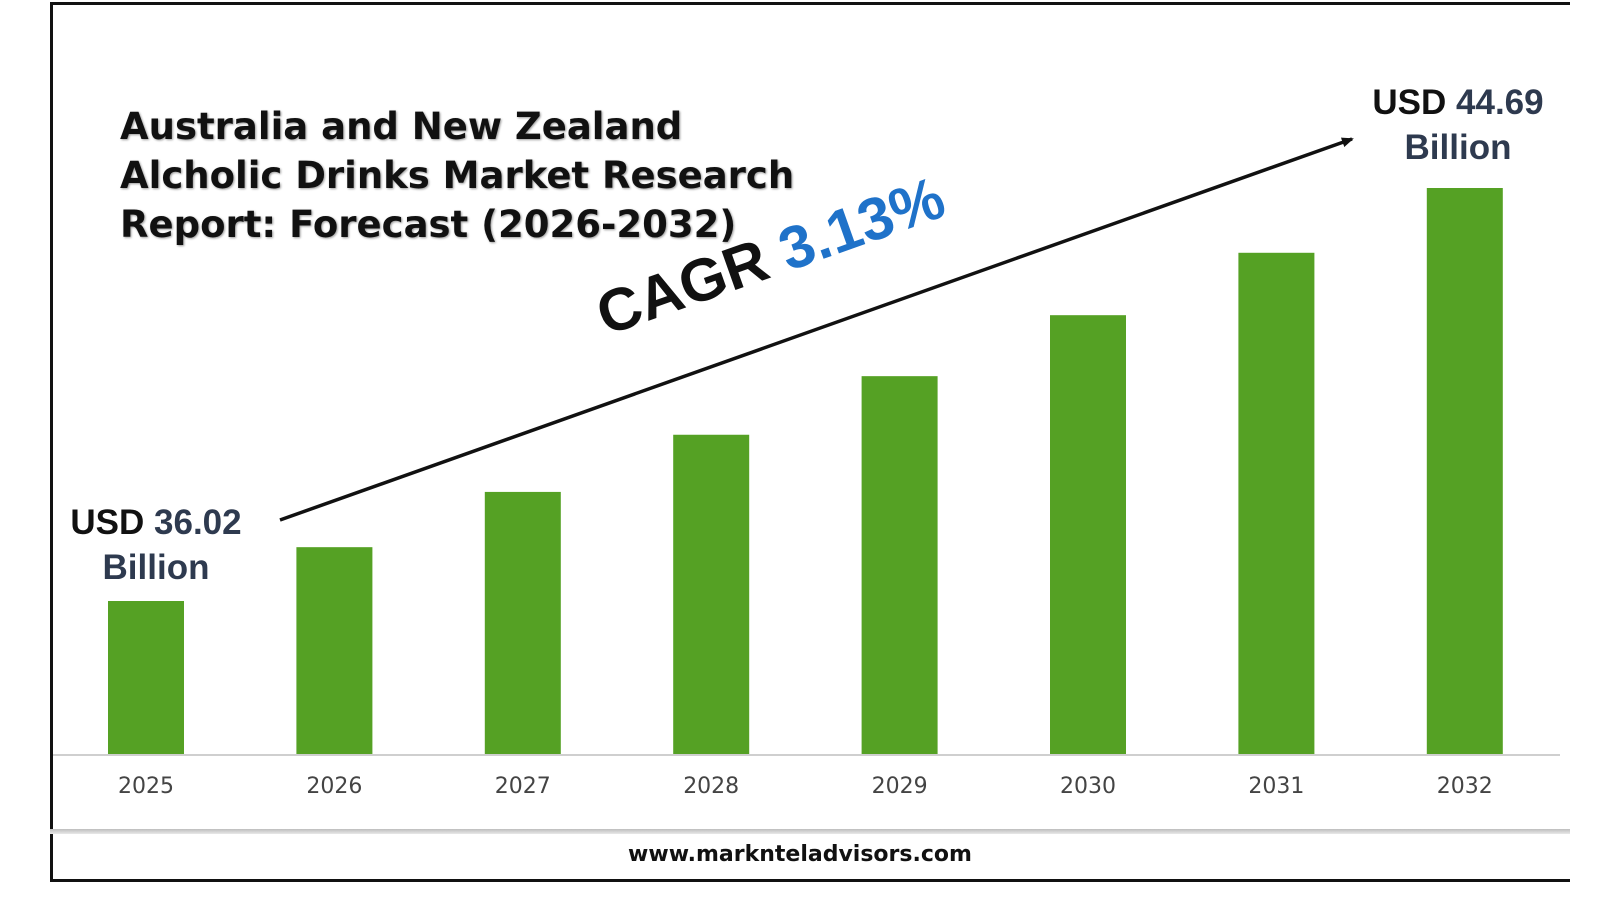  What do you see at coordinates (146, 786) in the screenshot?
I see `x-tick-label-2025: 2025` at bounding box center [146, 786].